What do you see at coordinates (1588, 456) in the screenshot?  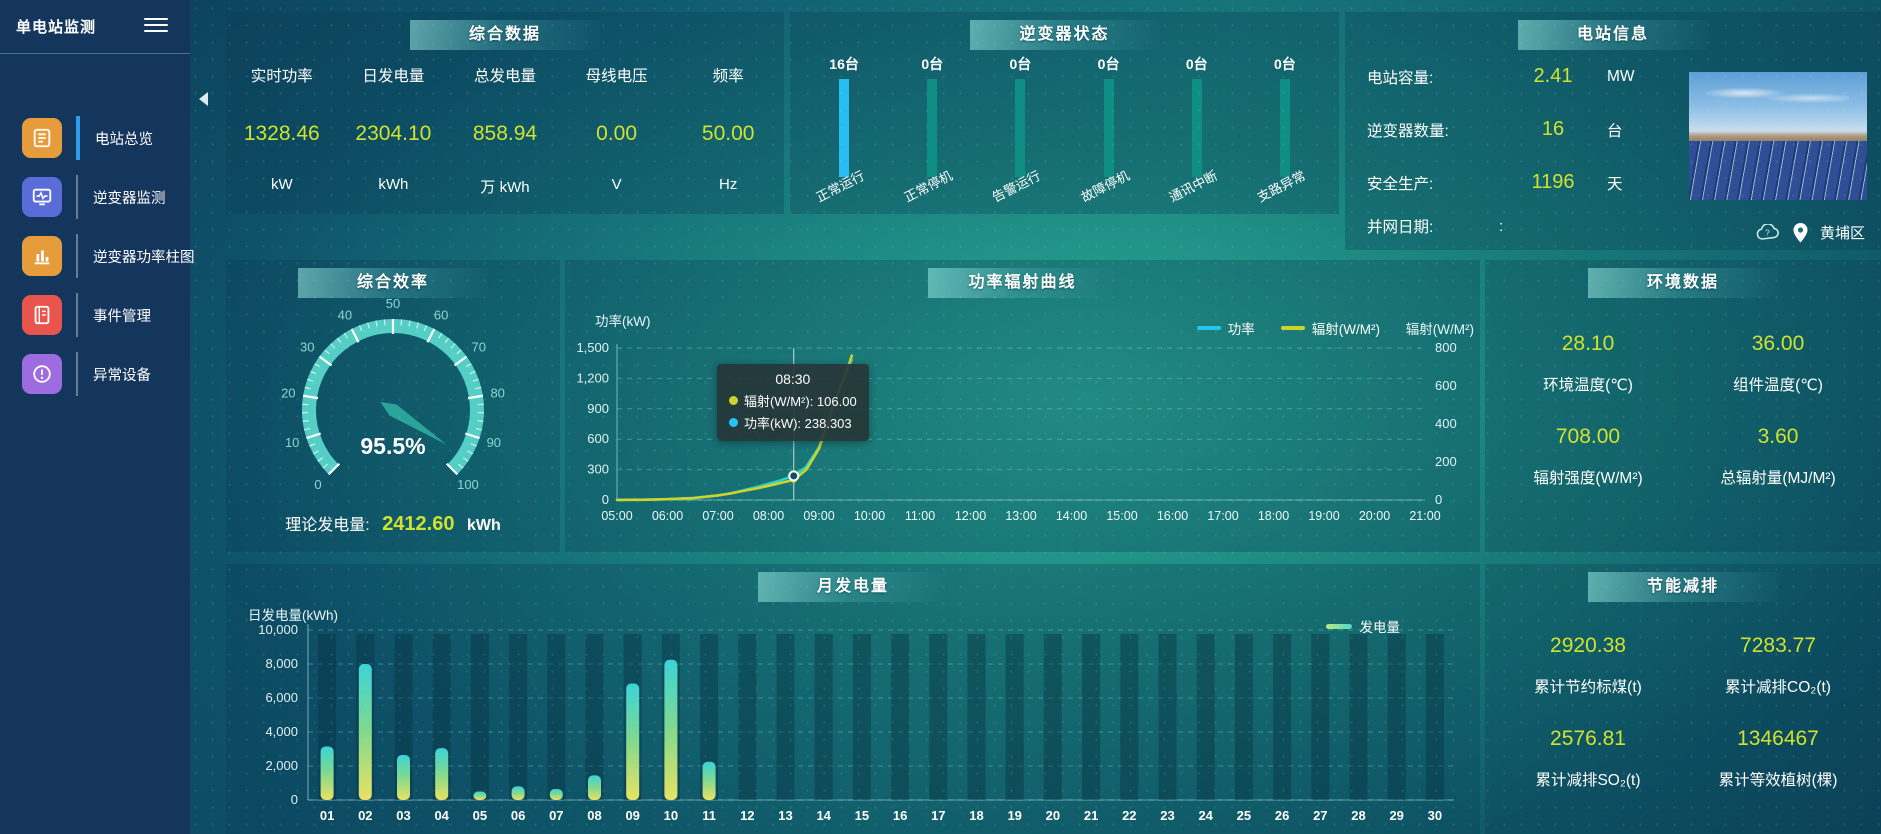 I see `stat-cell: 708.00 辐射强度(W/M²)` at bounding box center [1588, 456].